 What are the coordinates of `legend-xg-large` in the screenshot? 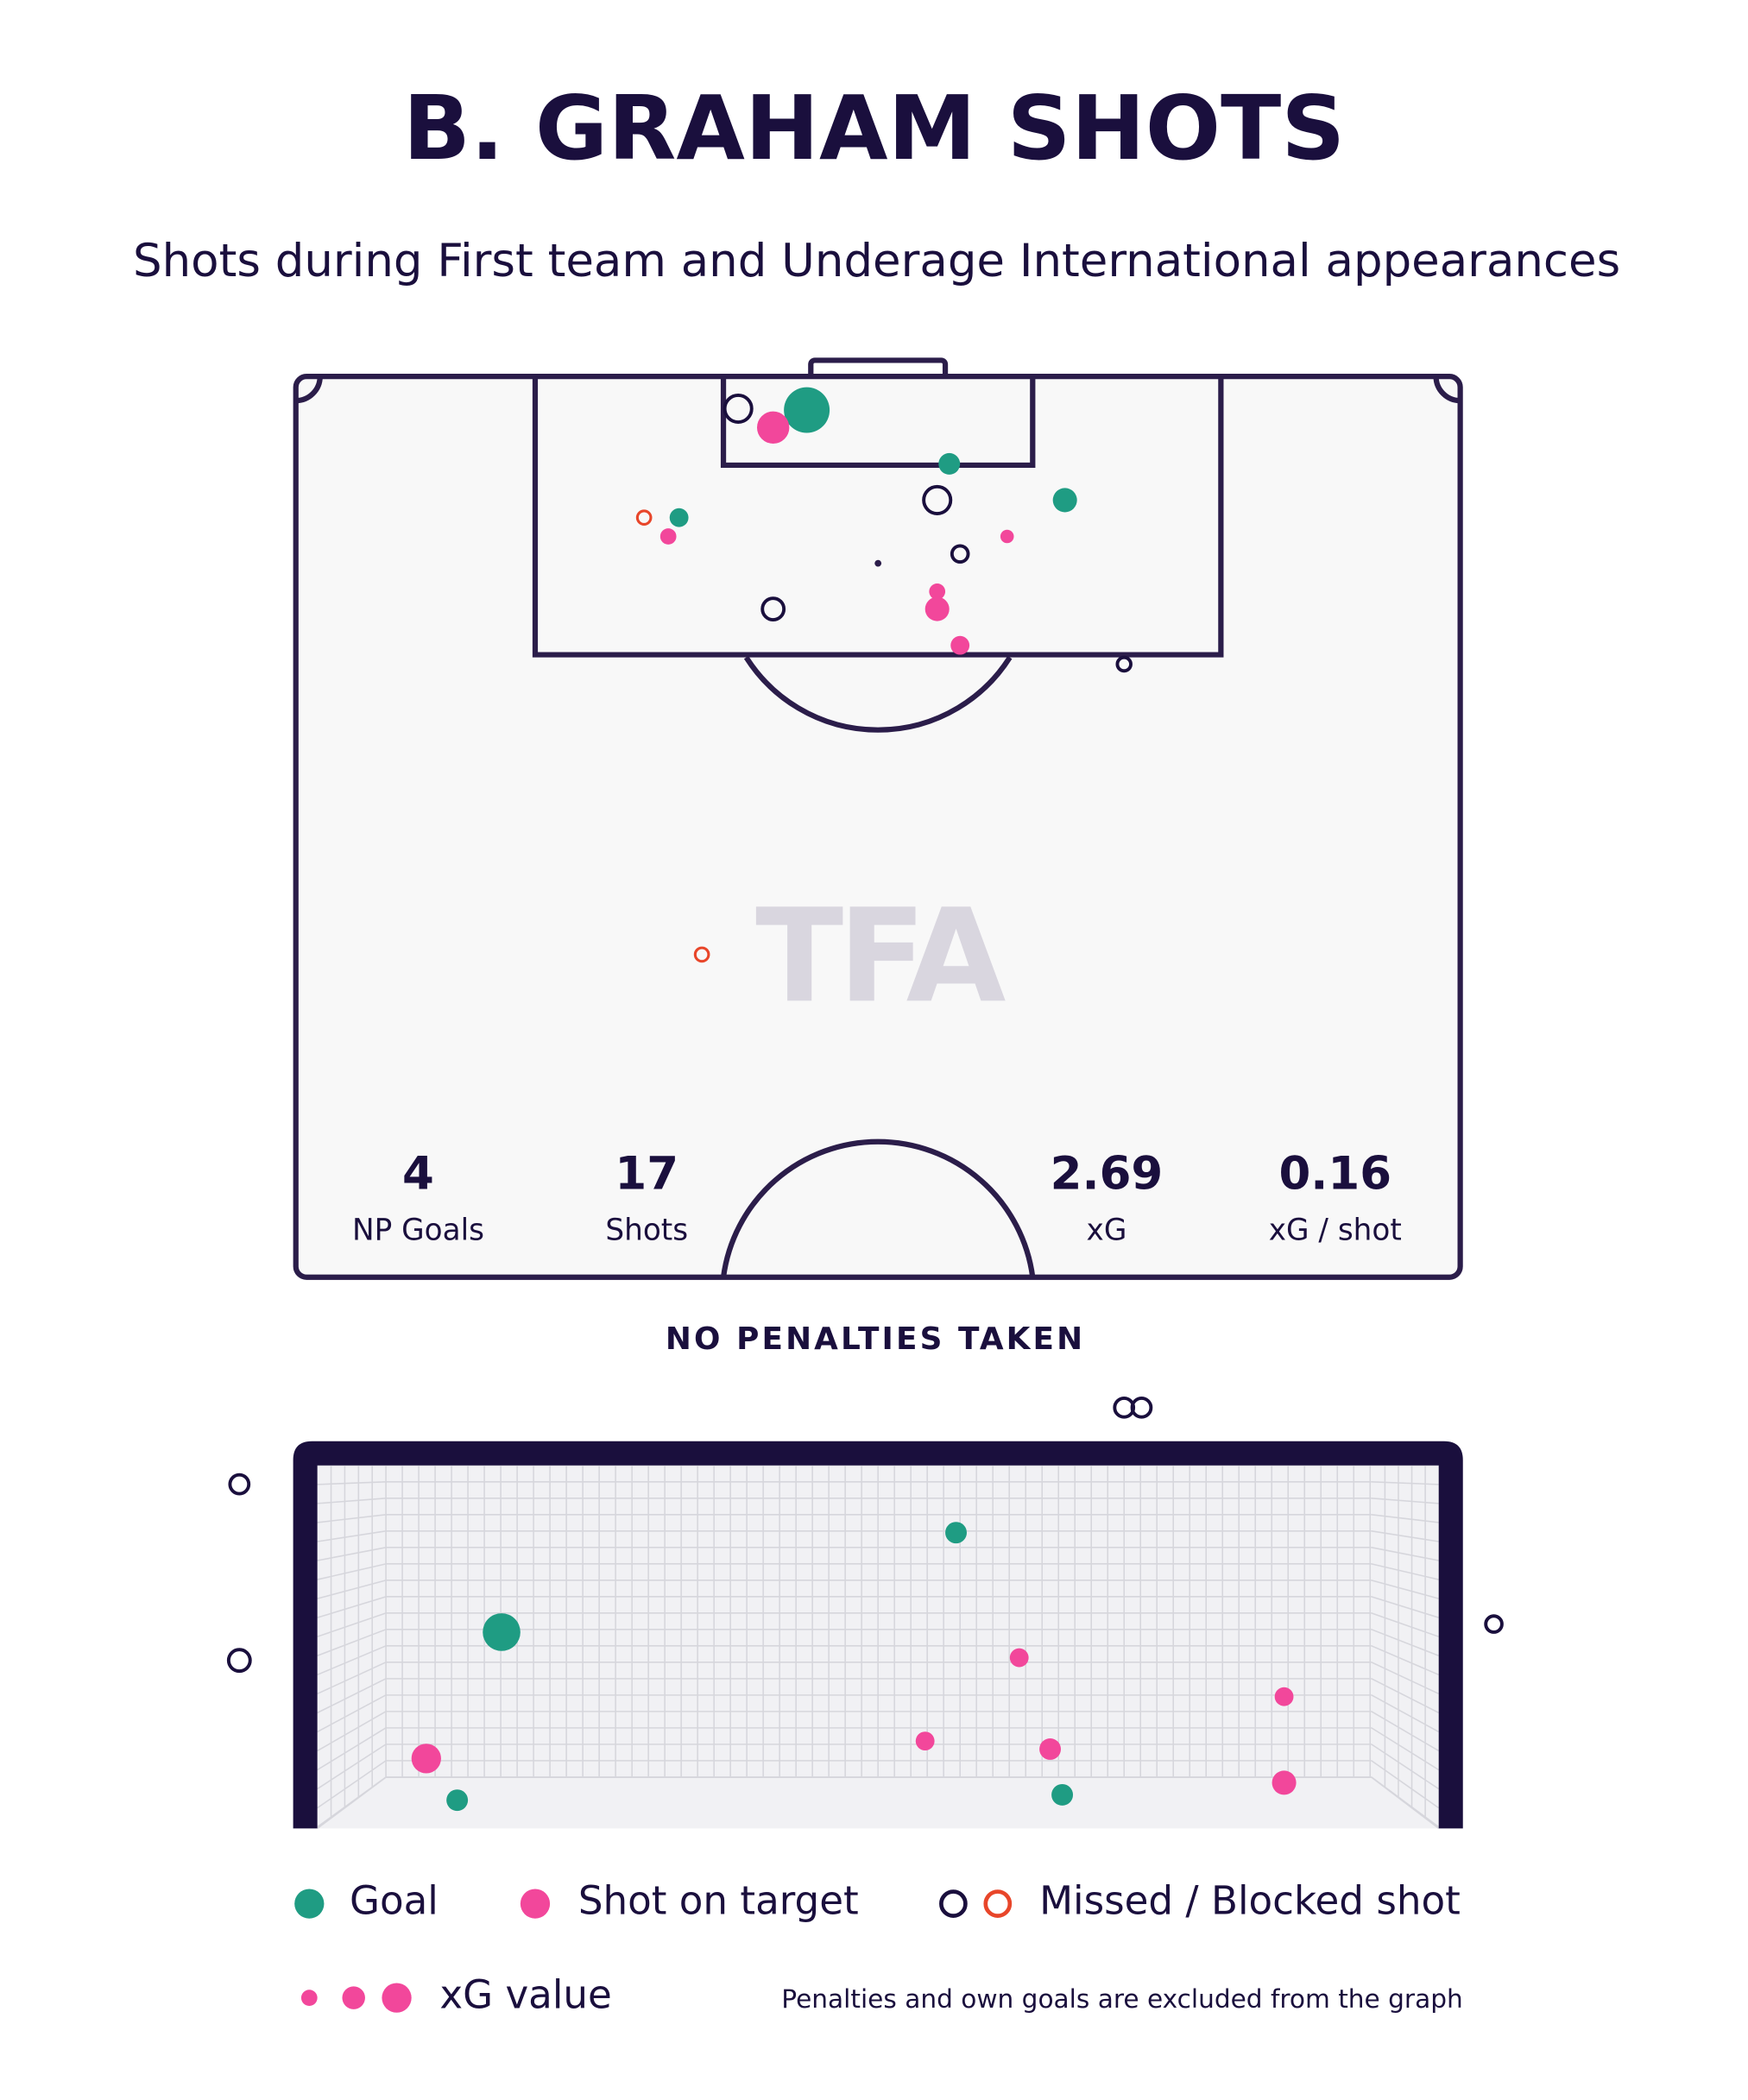 It's located at (397, 1998).